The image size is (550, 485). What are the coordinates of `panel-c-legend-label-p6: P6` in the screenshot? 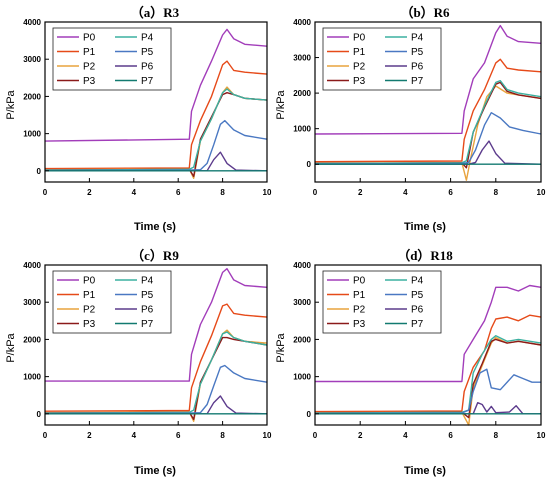 It's located at (147, 310).